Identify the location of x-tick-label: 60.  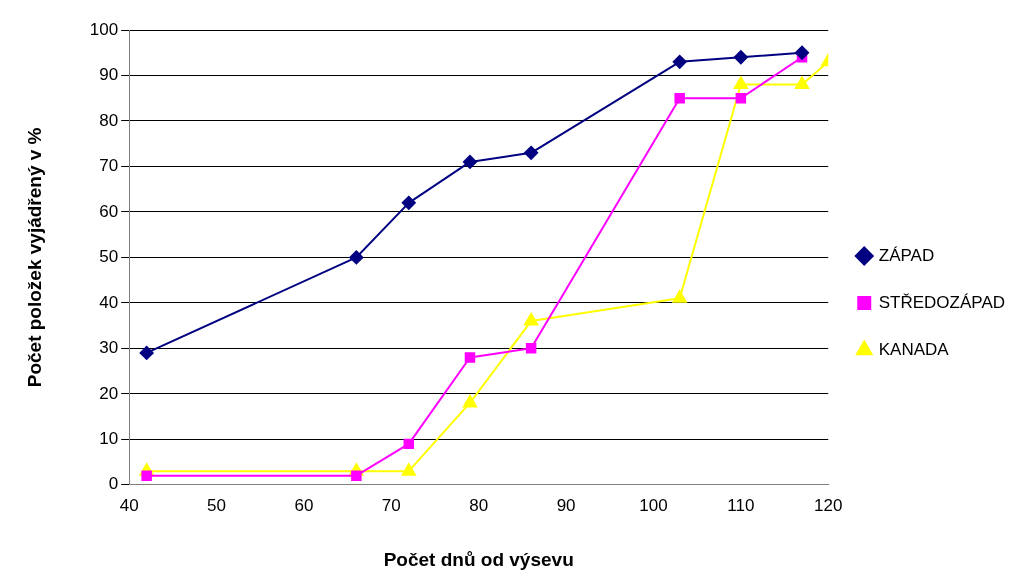
(304, 505).